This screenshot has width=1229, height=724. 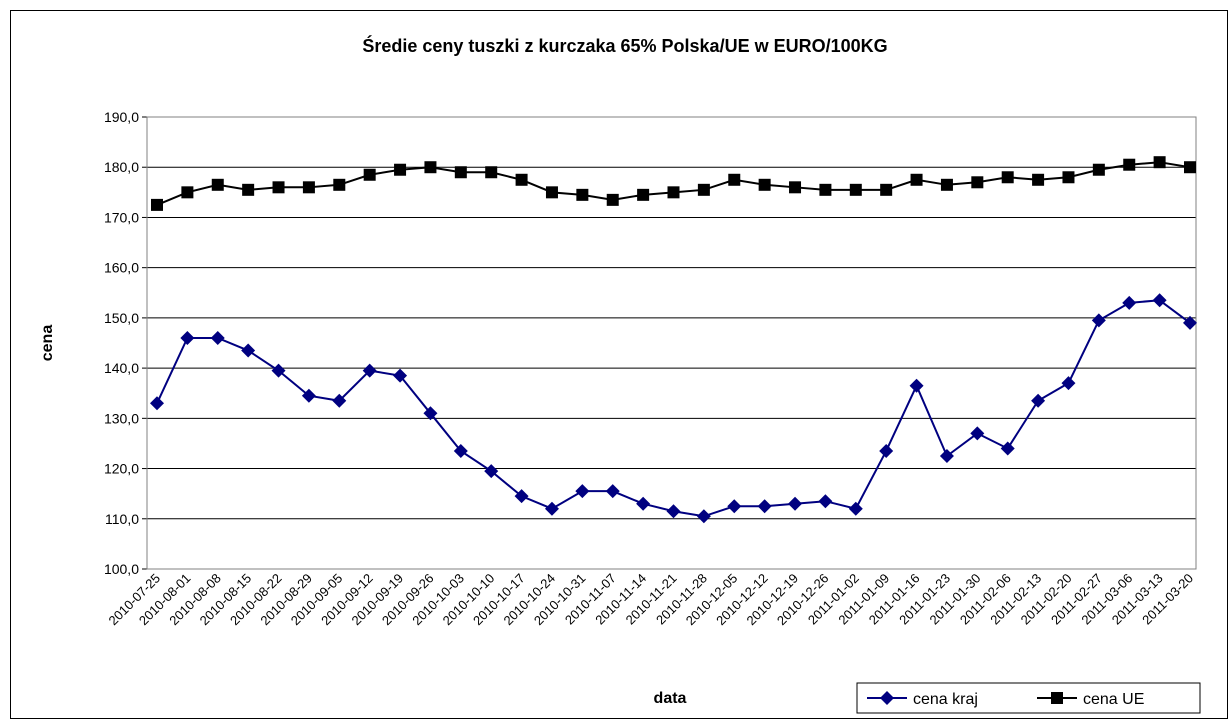 What do you see at coordinates (670, 698) in the screenshot?
I see `x-axis-label: data` at bounding box center [670, 698].